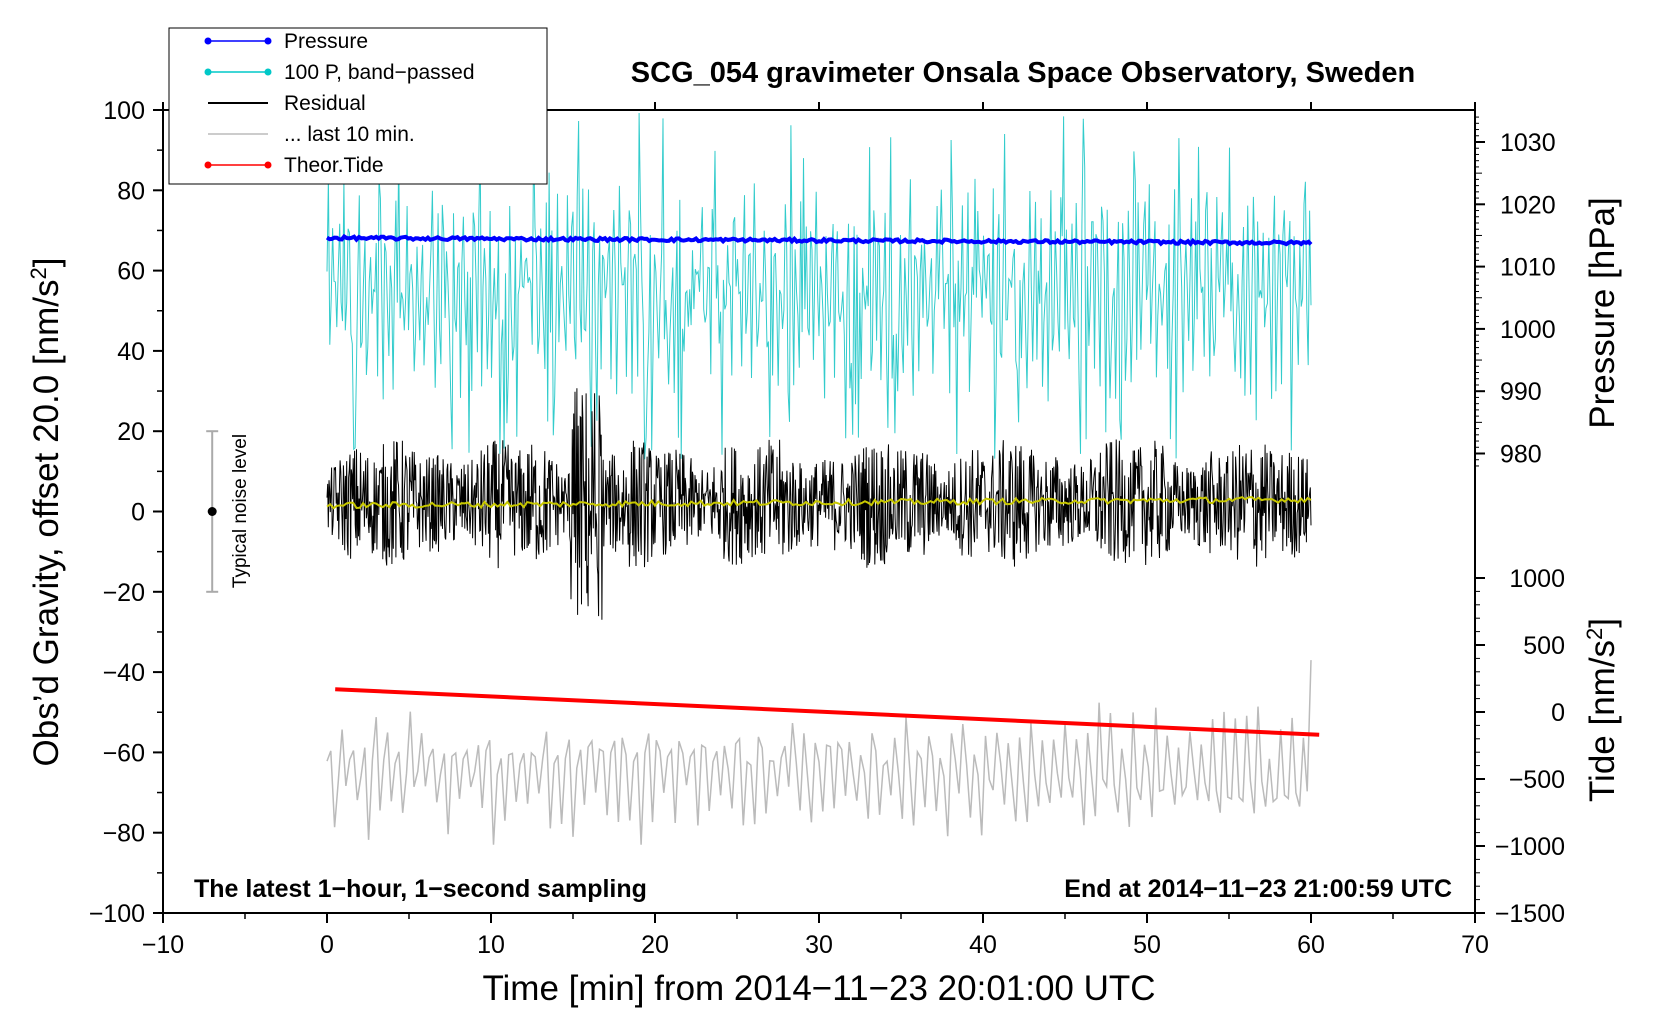  Describe the element at coordinates (1530, 847) in the screenshot. I see `tide-tick-label: −1000` at that location.